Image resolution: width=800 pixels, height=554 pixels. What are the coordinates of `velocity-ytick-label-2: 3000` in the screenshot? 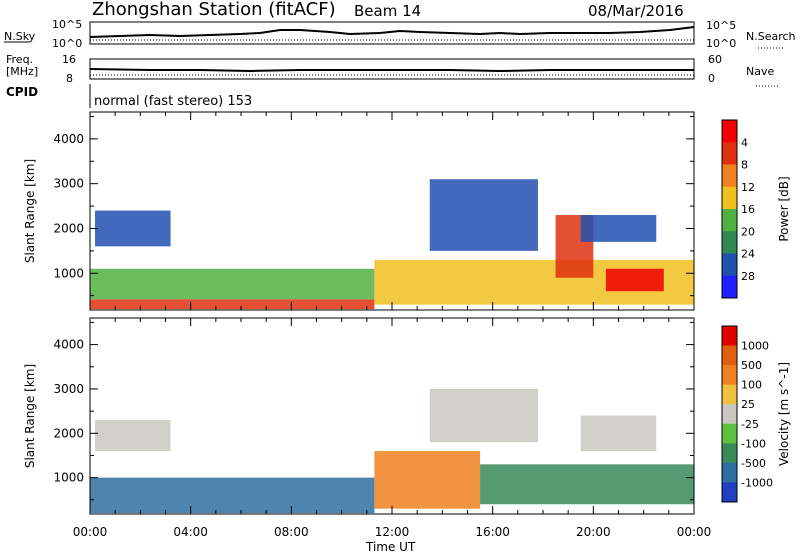 It's located at (68, 389).